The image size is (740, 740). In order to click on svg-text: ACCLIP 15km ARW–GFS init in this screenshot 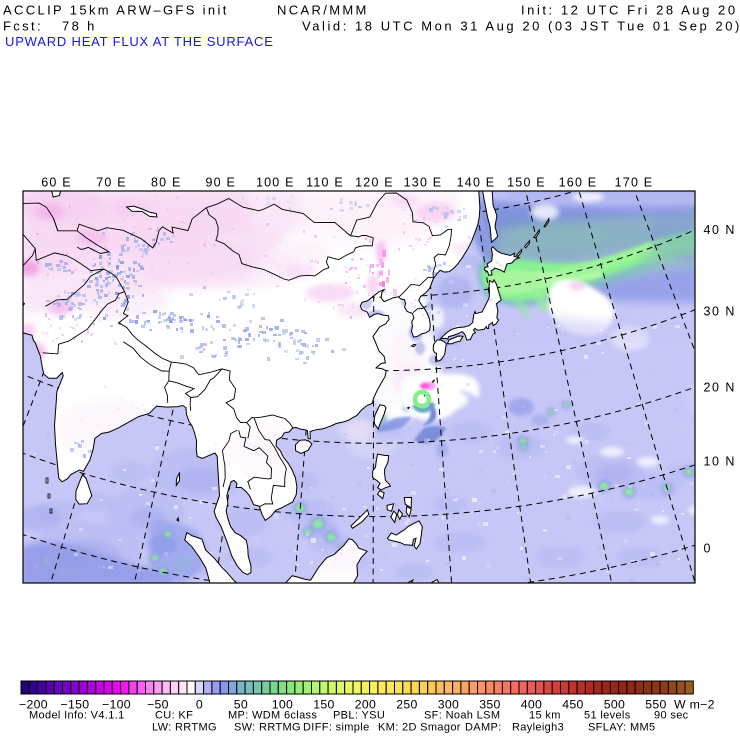, I will do `click(116, 10)`.